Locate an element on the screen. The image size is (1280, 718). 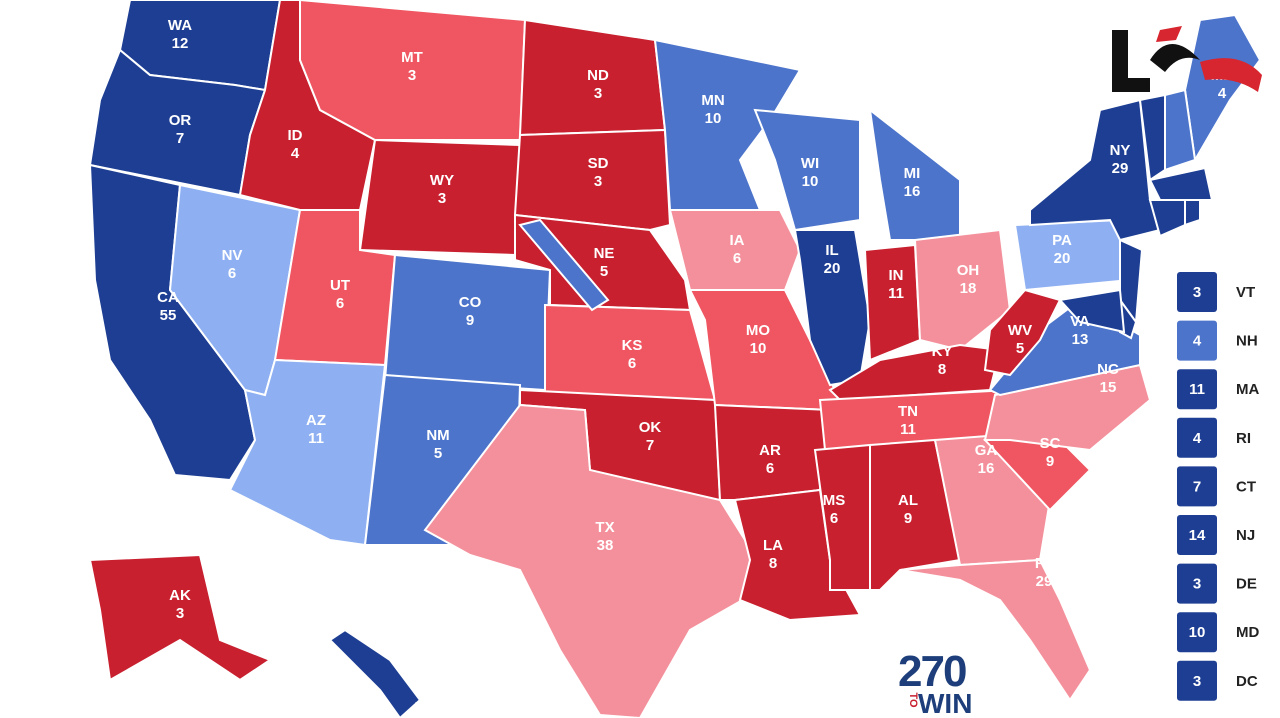
state-abbr: SD is located at coordinates (598, 163).